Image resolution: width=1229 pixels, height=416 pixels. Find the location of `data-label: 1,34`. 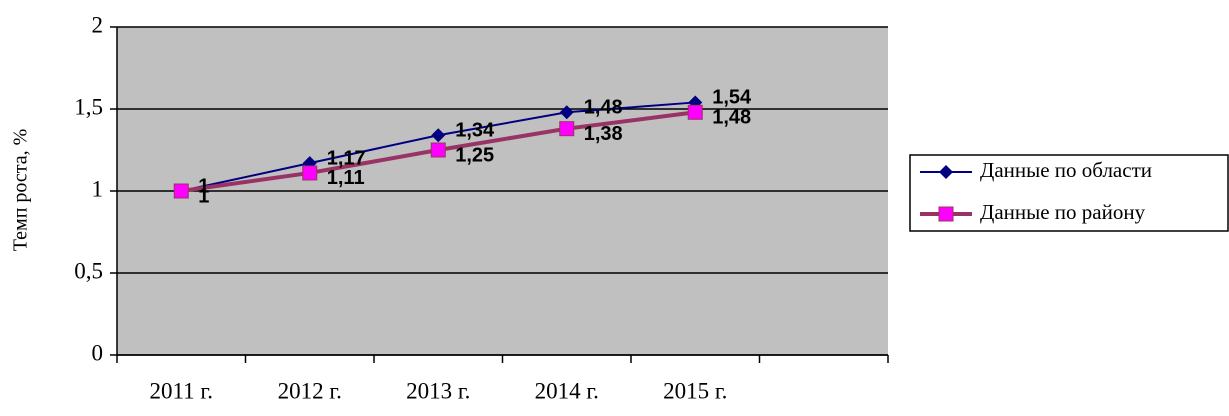

data-label: 1,34 is located at coordinates (475, 131).